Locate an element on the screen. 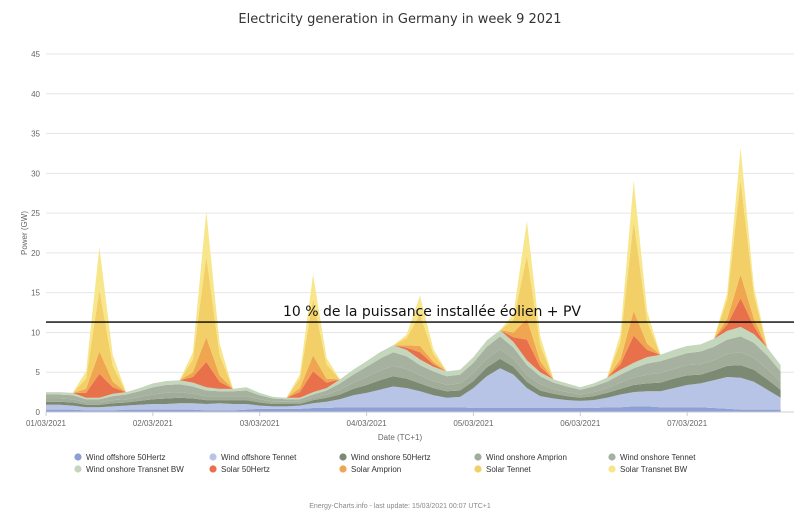 This screenshot has width=800, height=515. legend-item: Solar Tennet is located at coordinates (503, 469).